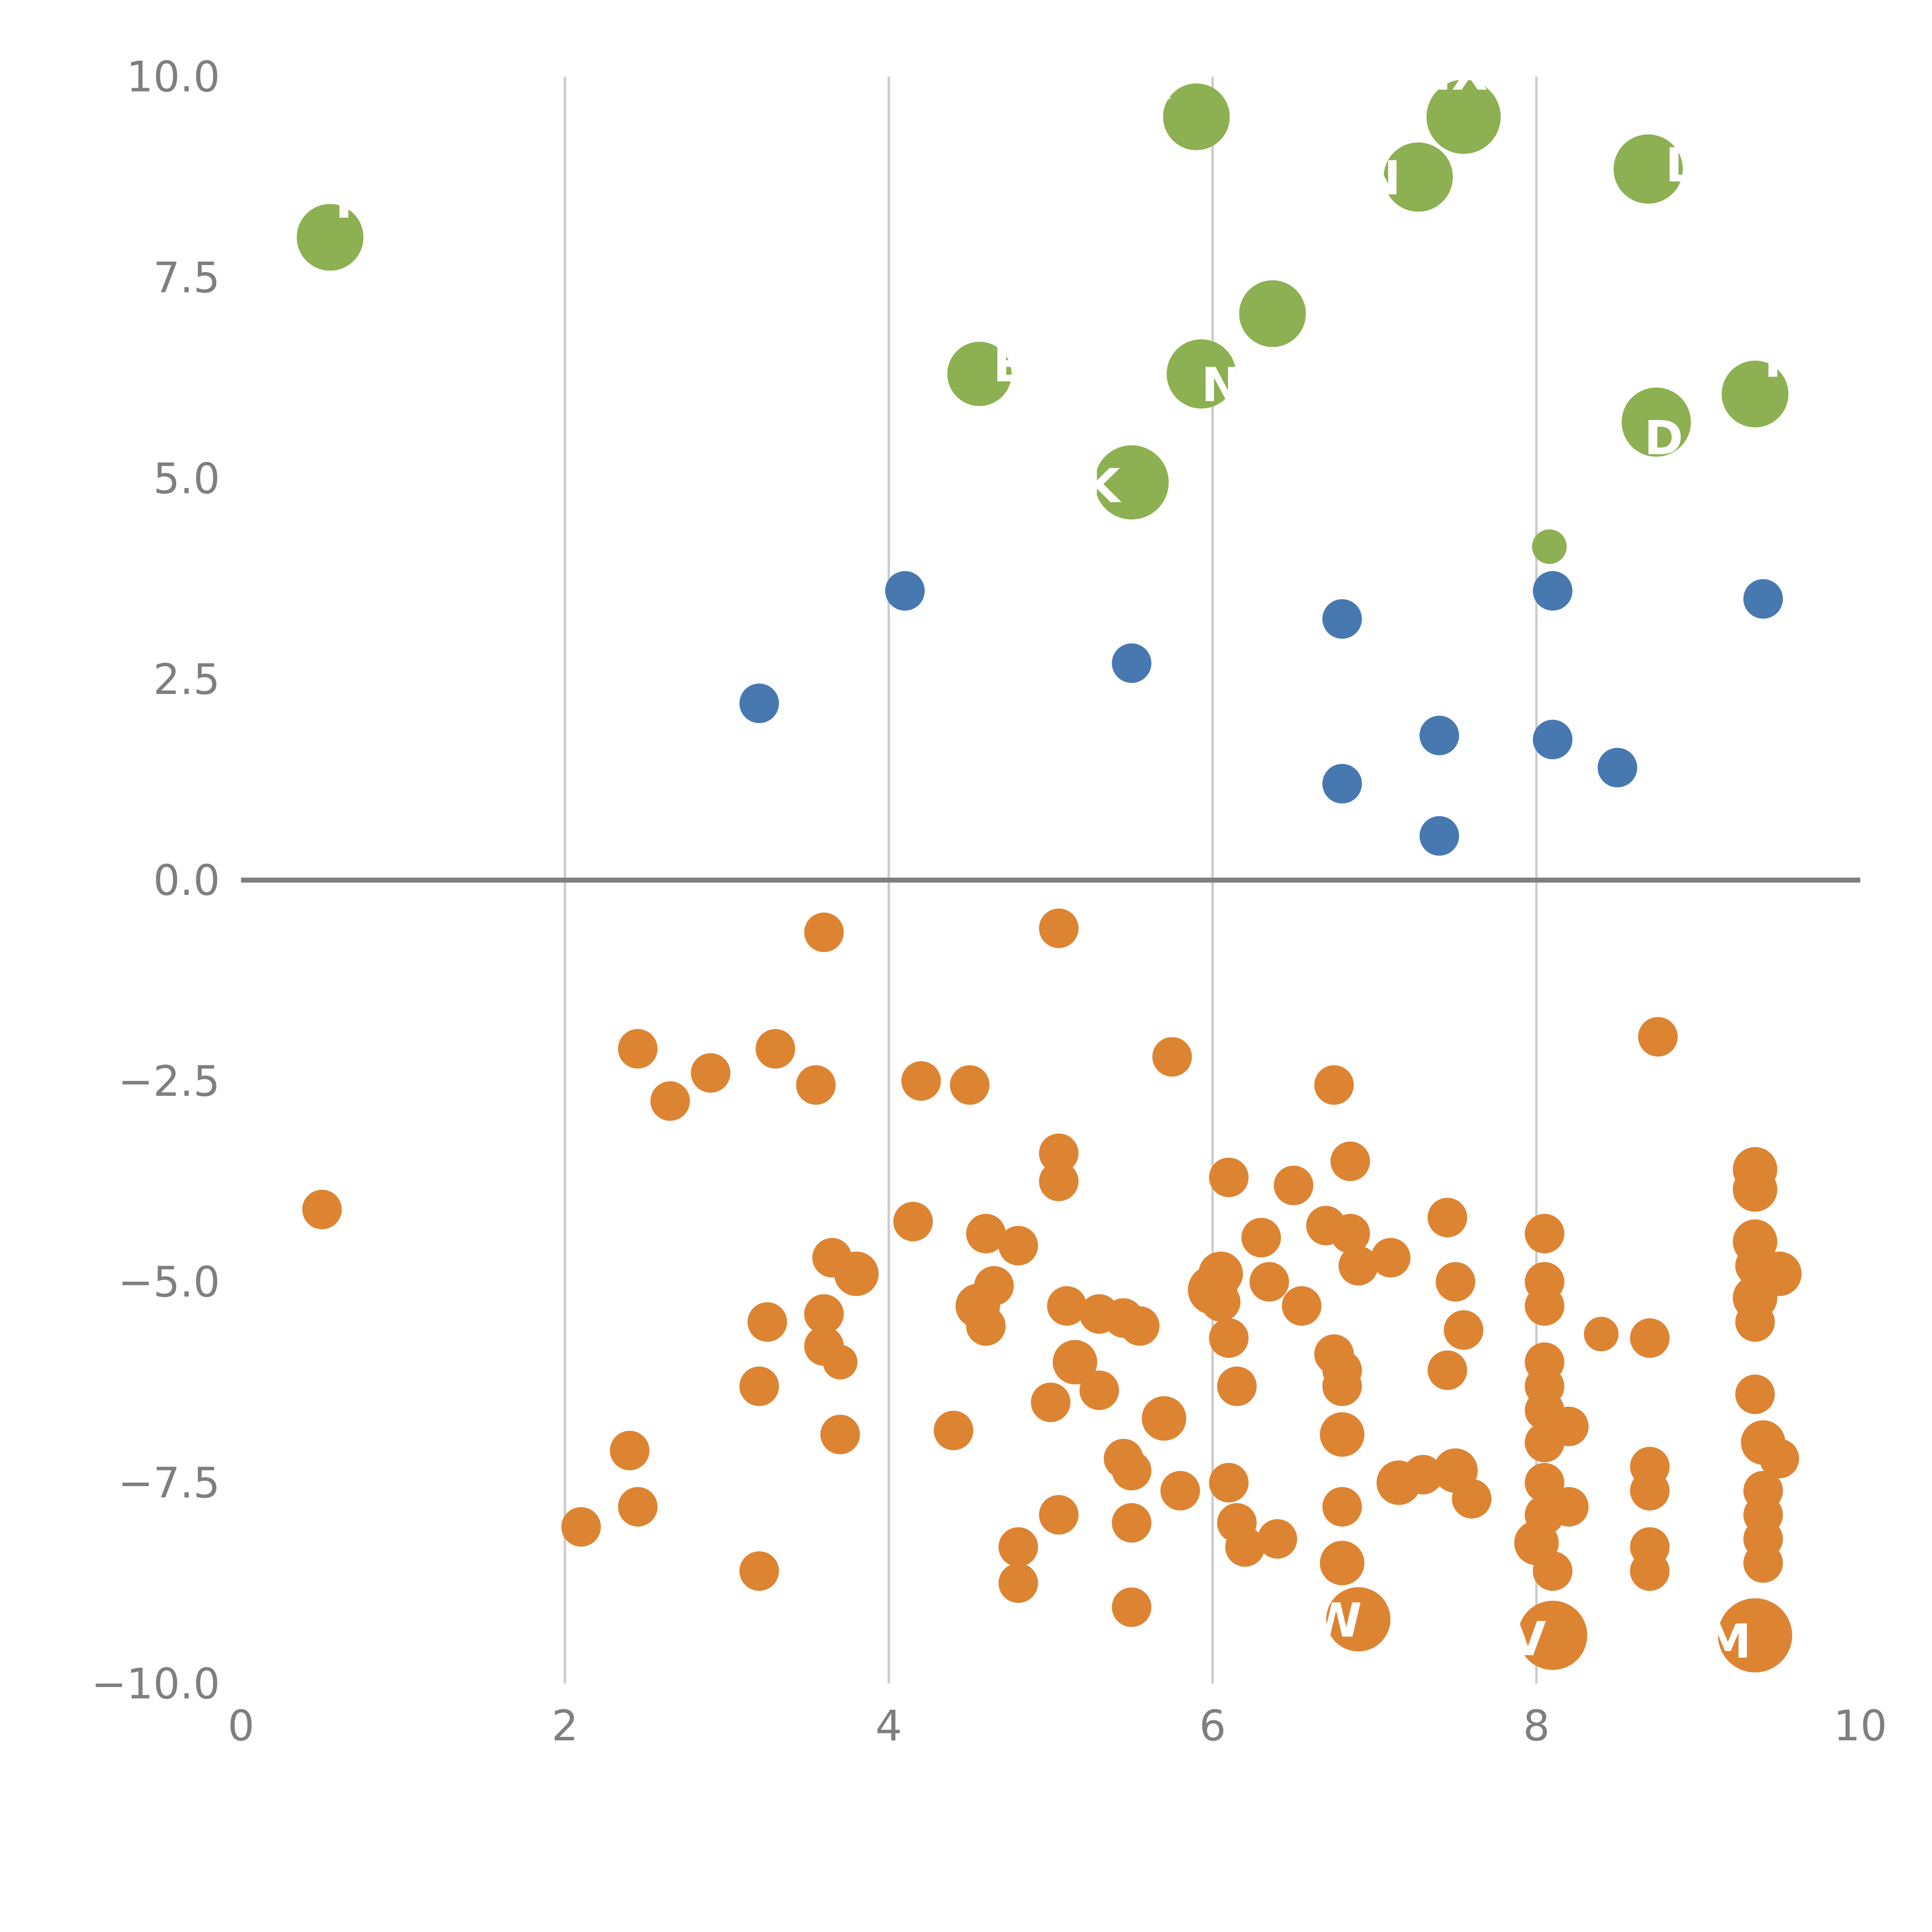 This screenshot has width=1932, height=1932. I want to click on point-label: V, so click(1528, 1639).